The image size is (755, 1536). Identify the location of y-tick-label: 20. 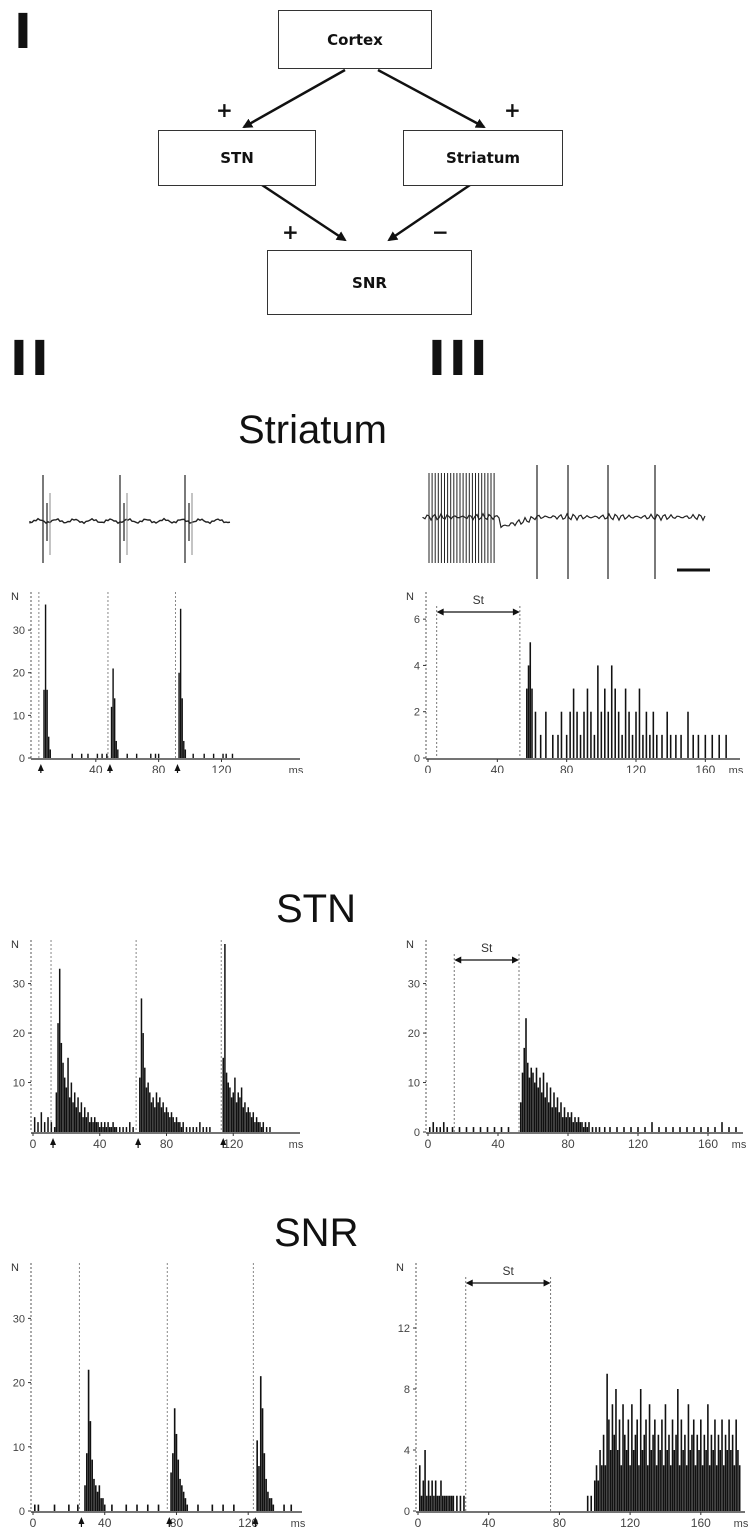
(19, 674).